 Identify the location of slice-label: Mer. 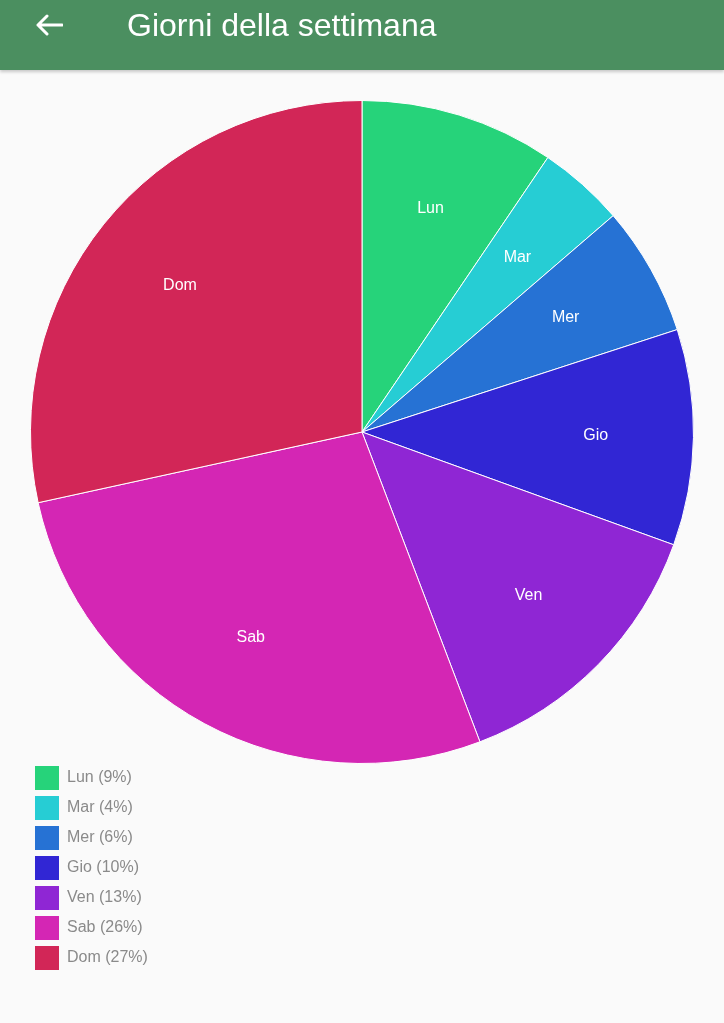
(566, 316).